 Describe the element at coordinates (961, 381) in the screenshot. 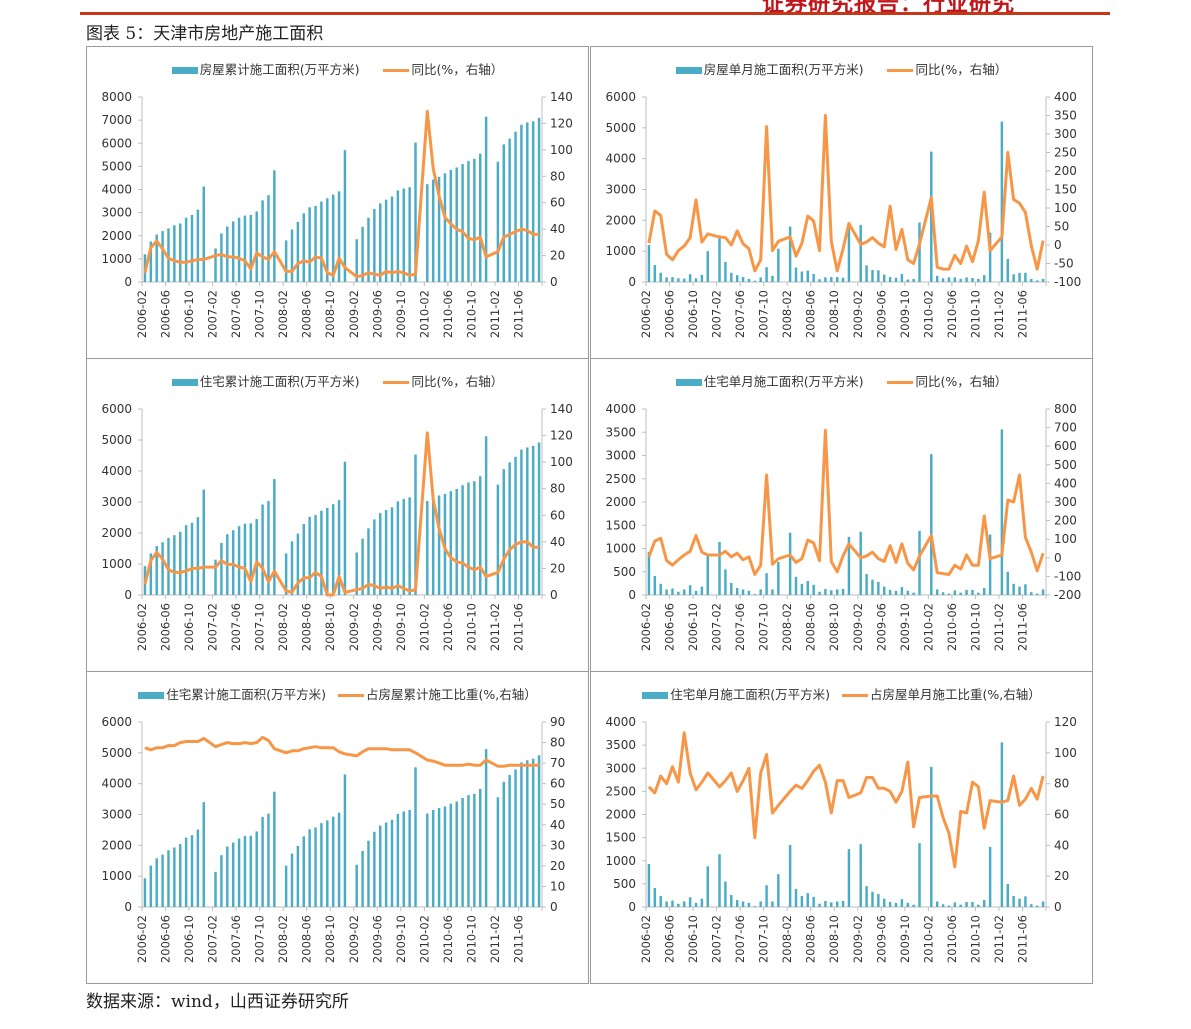

I see `legend-line-label: 同比(%，右轴）` at that location.